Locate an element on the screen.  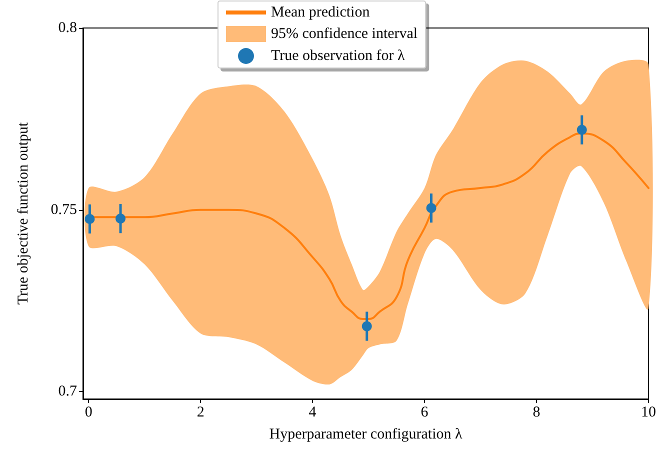
x-tick-label: 8 is located at coordinates (536, 412).